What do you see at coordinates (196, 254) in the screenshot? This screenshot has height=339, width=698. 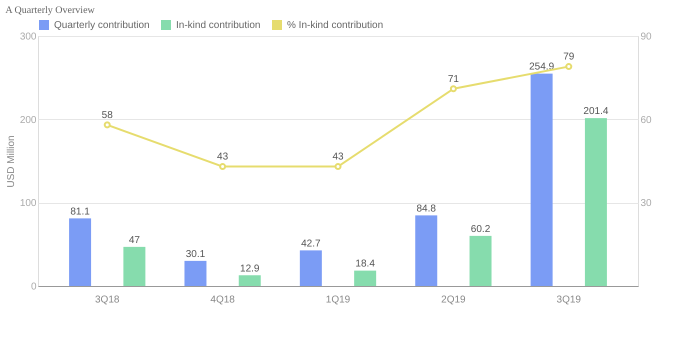 I see `data-label: 30.1` at bounding box center [196, 254].